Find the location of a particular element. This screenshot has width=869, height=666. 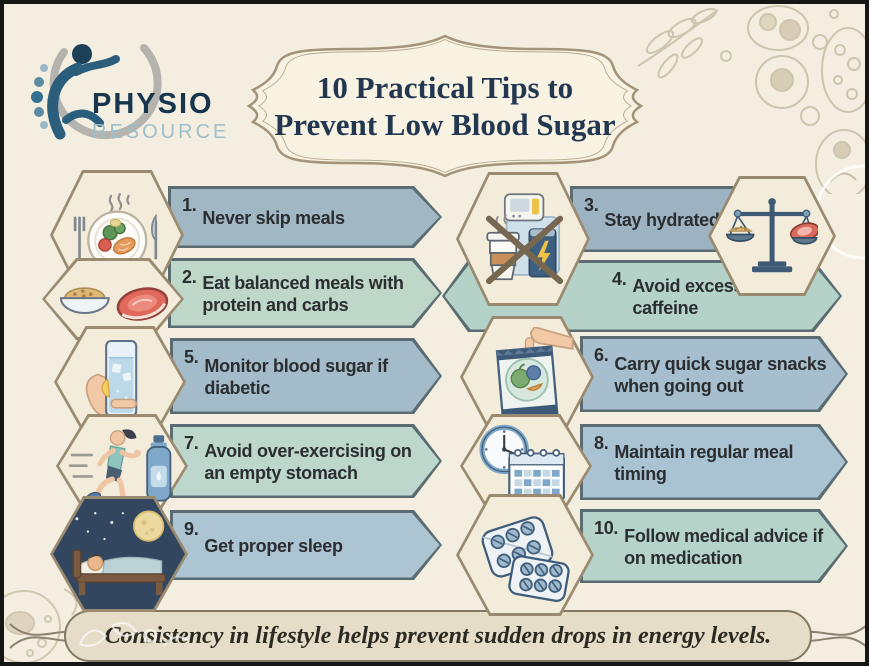

tip-8-label: 8. Maintain regular meal timing is located at coordinates (694, 458).